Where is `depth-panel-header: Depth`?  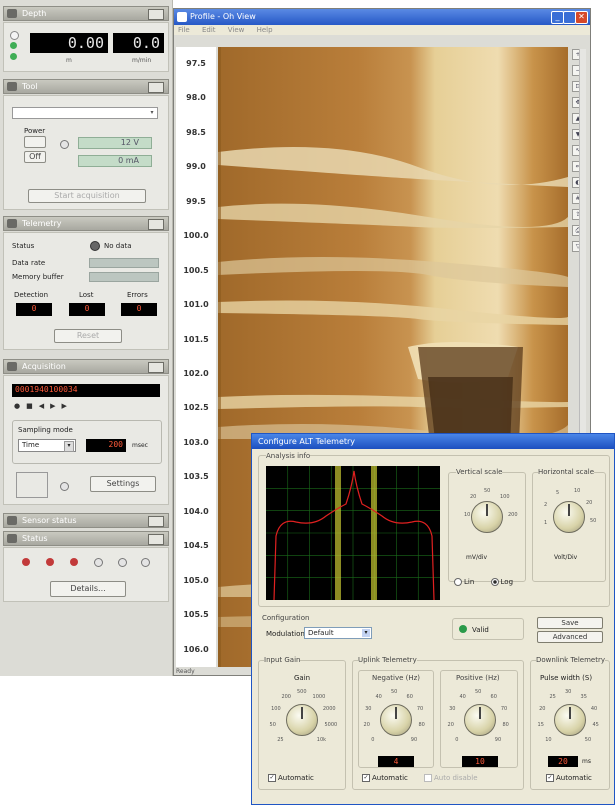
depth-panel-header: Depth is located at coordinates (86, 13).